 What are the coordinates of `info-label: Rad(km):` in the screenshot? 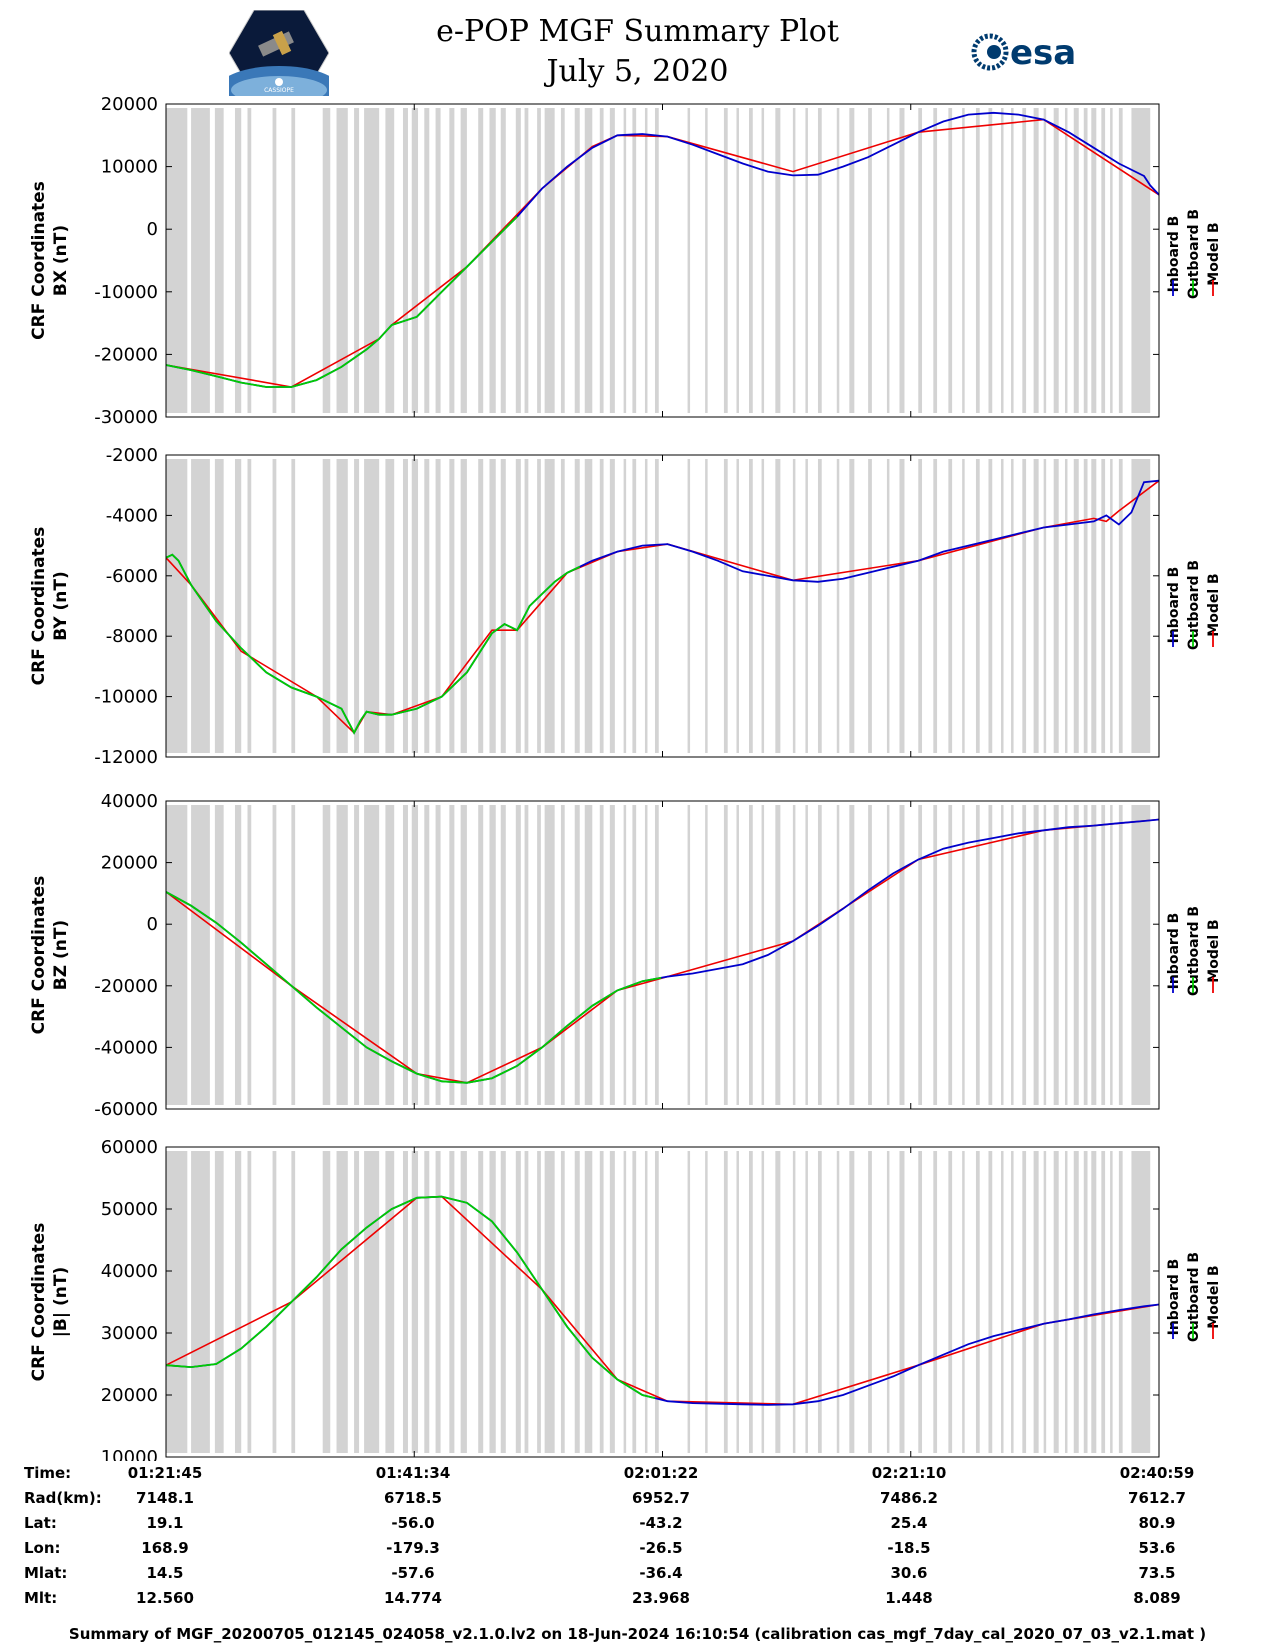 It's located at (63, 1498).